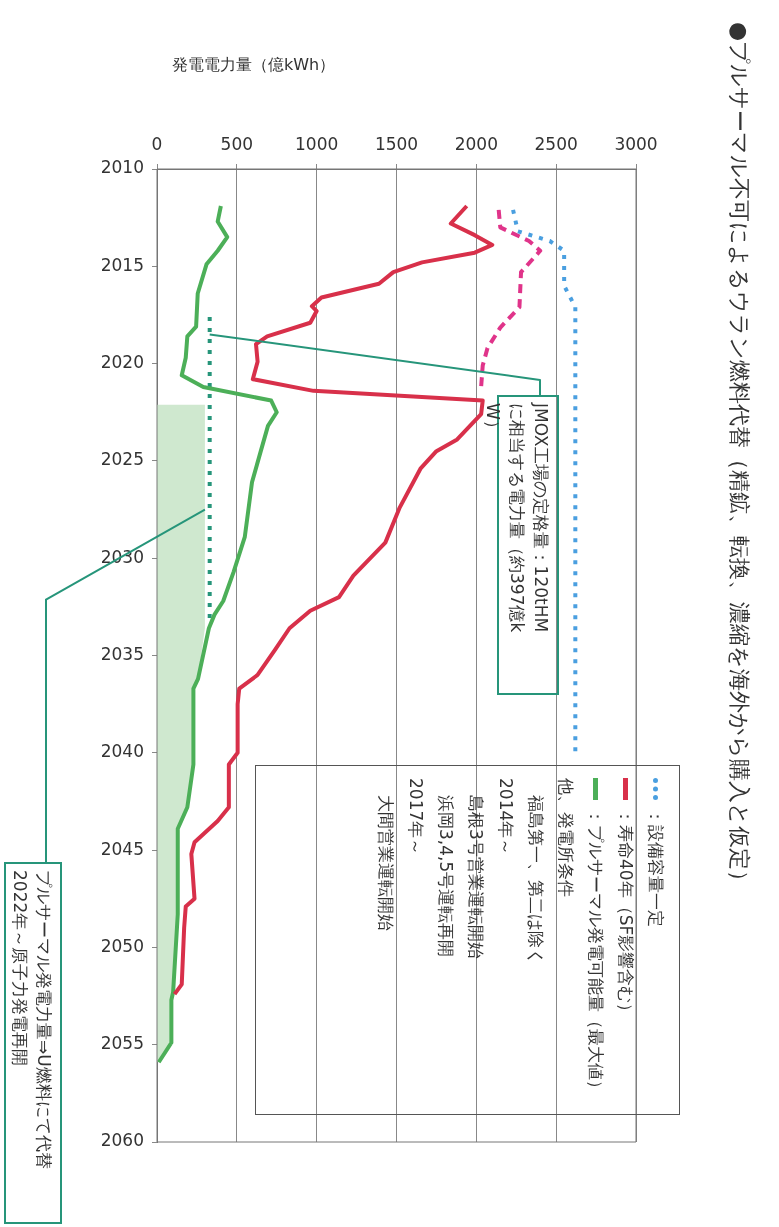 The width and height of the screenshot is (779, 1227). I want to click on x-tick-label: 2500, so click(556, 144).